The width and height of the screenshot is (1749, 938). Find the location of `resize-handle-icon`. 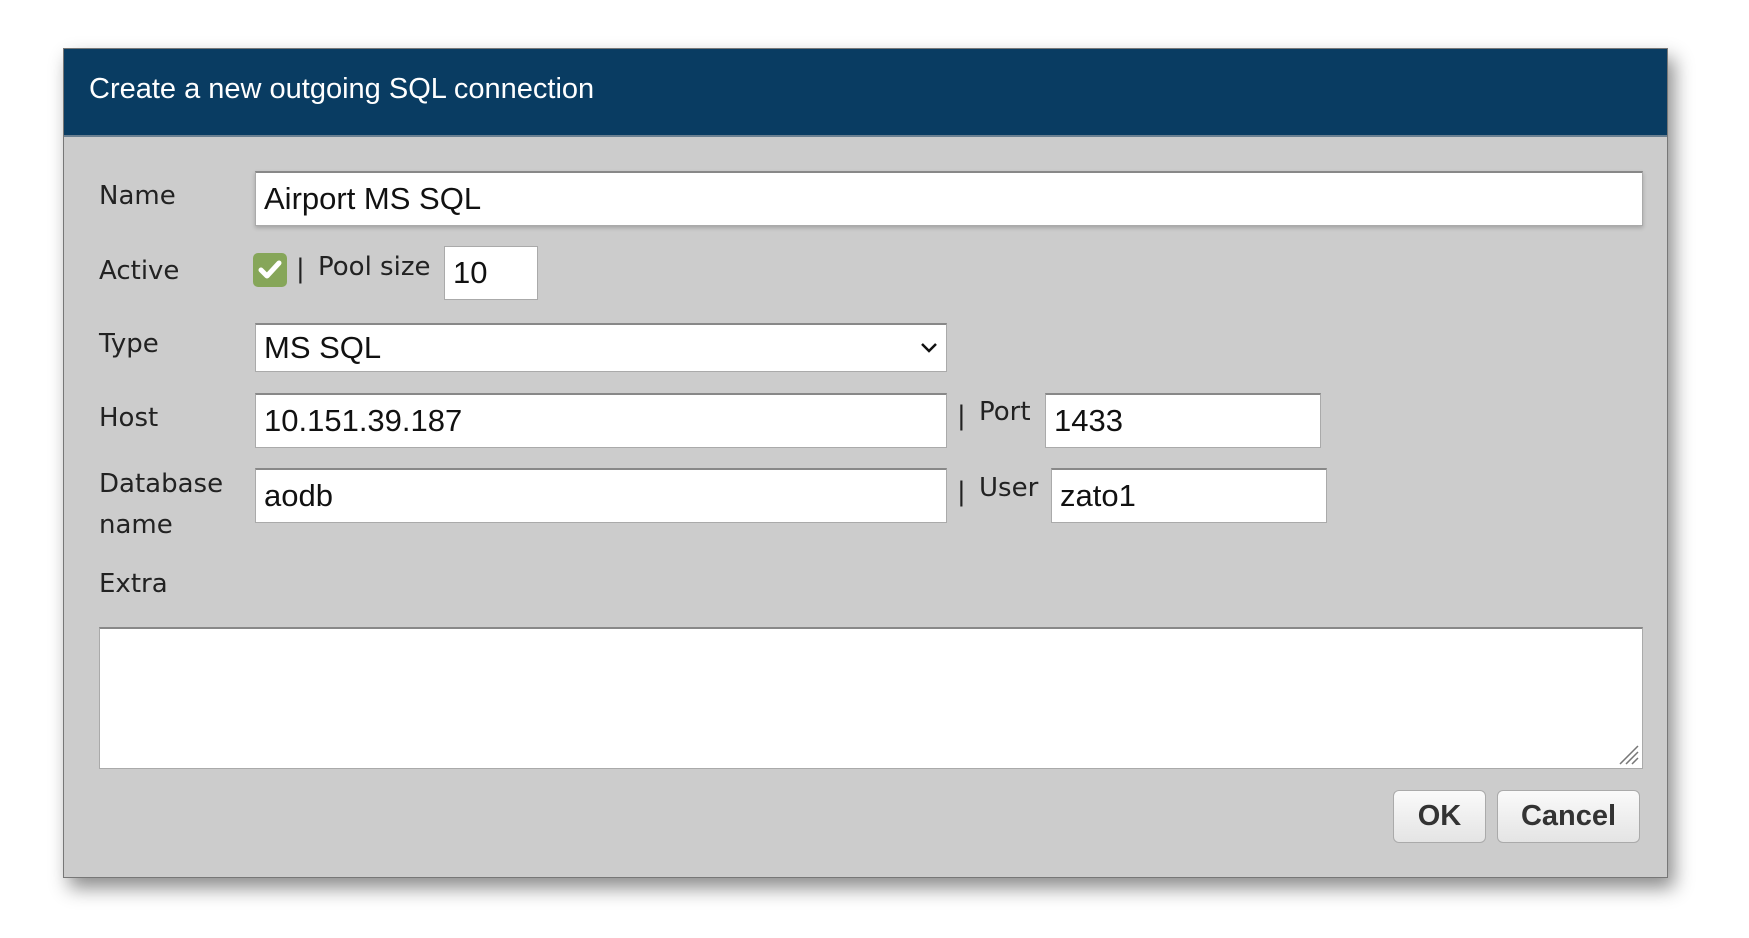

resize-handle-icon is located at coordinates (1628, 754).